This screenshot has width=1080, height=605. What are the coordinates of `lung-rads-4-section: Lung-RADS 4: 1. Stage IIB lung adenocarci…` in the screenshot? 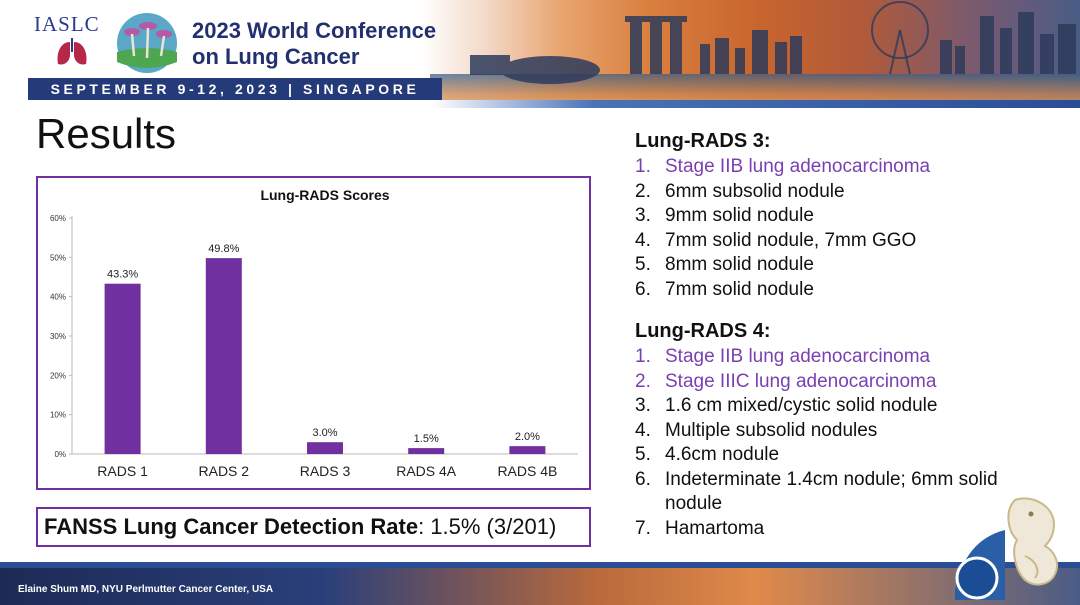 It's located at (845, 430).